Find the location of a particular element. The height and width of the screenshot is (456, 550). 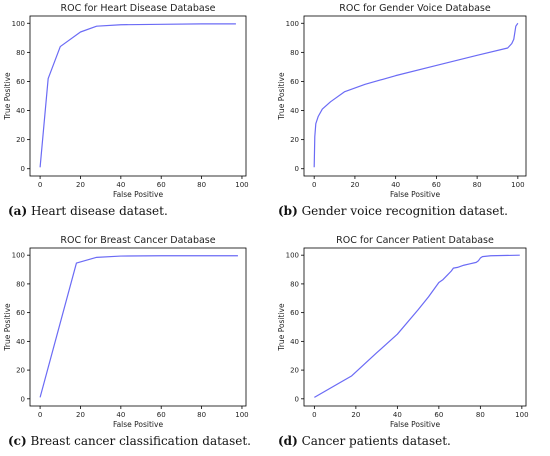

caption-b-letter: (b) is located at coordinates (288, 211).